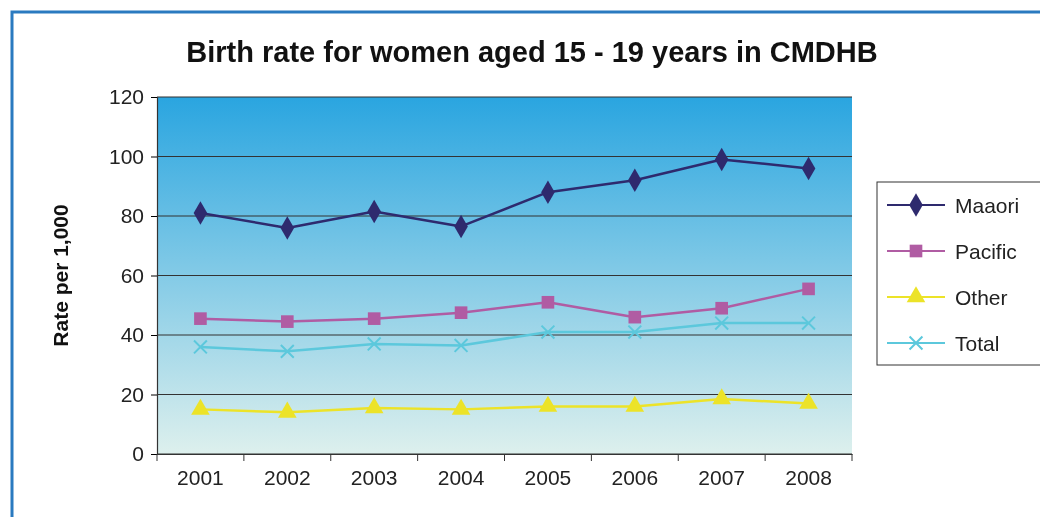 This screenshot has height=517, width=1040. Describe the element at coordinates (138, 454) in the screenshot. I see `y-tick-label: 0` at that location.